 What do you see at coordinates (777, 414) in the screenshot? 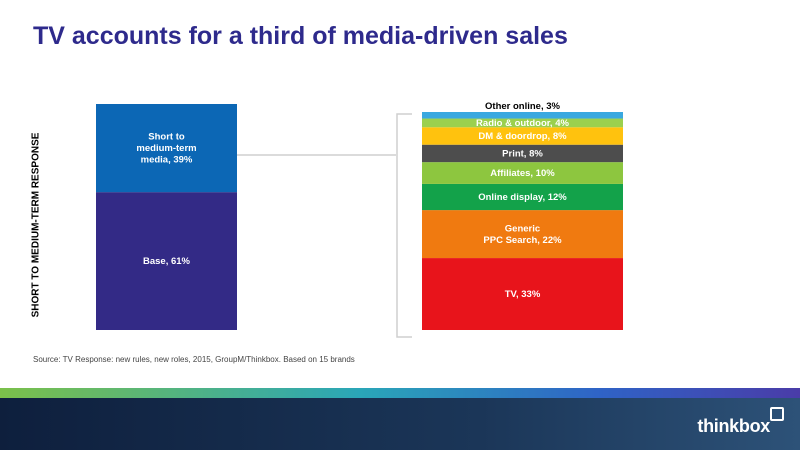
I see `brand-mark-icon` at bounding box center [777, 414].